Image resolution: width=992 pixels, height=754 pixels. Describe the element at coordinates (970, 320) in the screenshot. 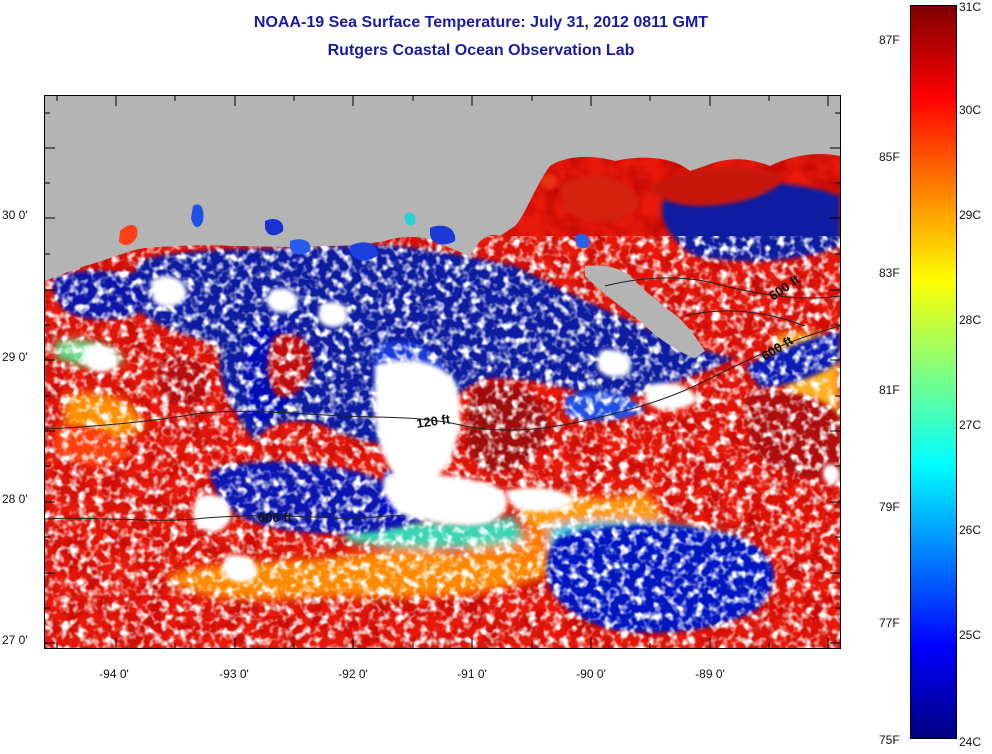

I see `cb-label-28c: 28C` at that location.